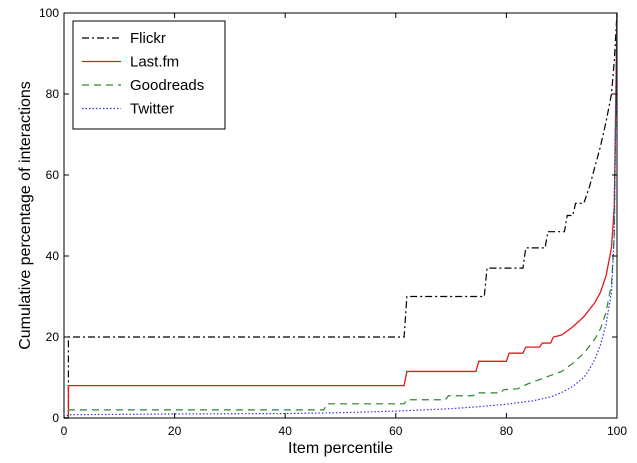  I want to click on legend-label-last-fm: Last.fm, so click(154, 62).